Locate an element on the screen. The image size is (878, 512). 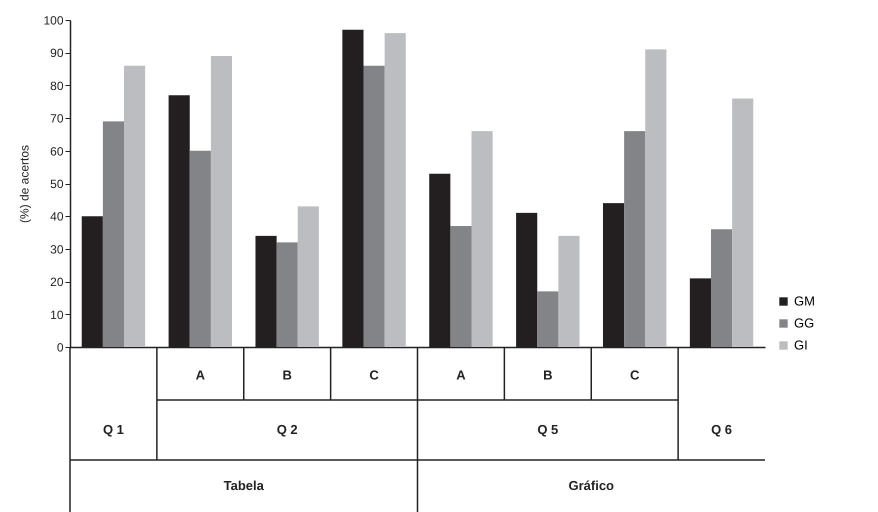
y-tick-label: 10 is located at coordinates (57, 315).